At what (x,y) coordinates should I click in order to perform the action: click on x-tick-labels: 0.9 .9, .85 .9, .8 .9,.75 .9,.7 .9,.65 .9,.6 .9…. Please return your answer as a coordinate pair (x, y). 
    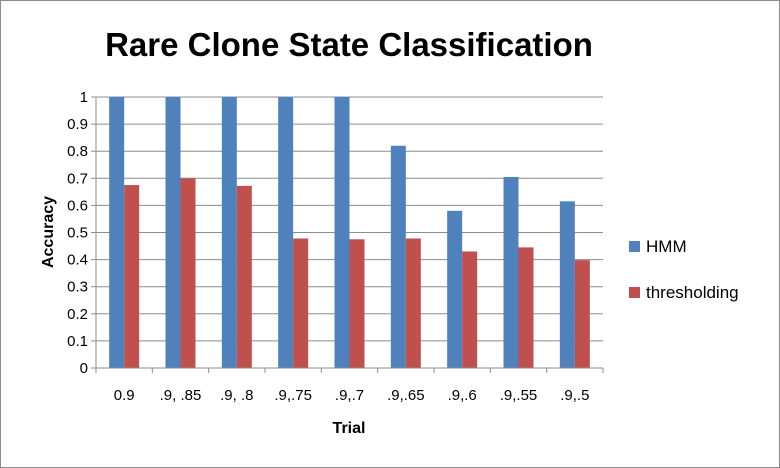
    Looking at the image, I should click on (349, 386).